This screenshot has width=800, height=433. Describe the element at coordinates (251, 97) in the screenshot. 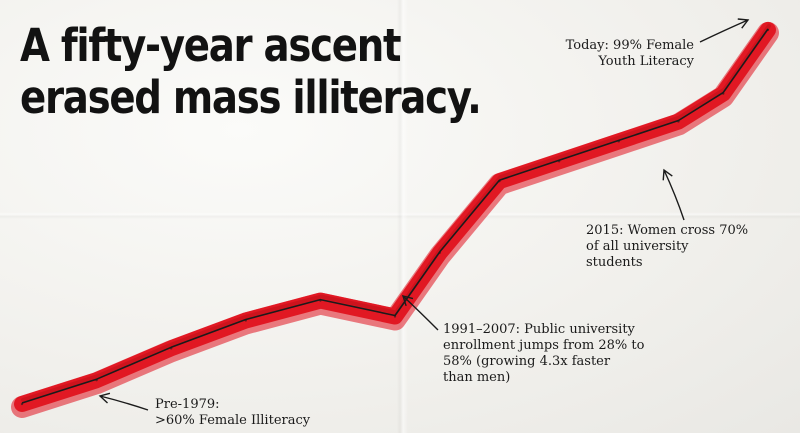

I see `title-line-2: erased mass illiteracy.` at that location.